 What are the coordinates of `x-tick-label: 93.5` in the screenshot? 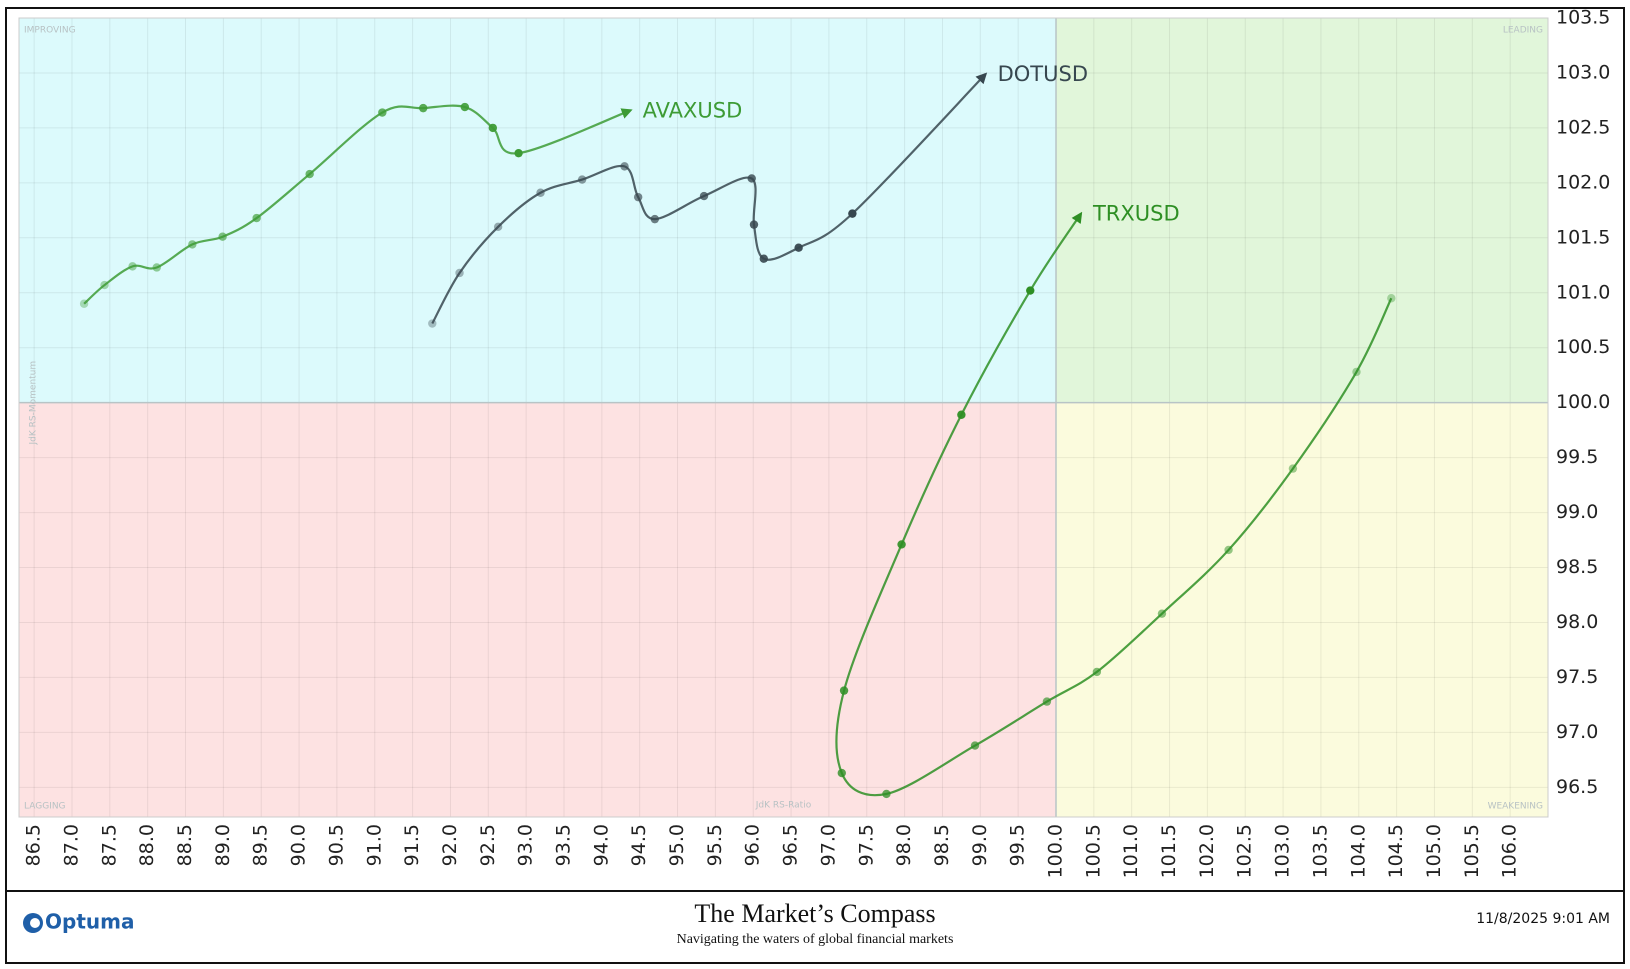 It's located at (563, 845).